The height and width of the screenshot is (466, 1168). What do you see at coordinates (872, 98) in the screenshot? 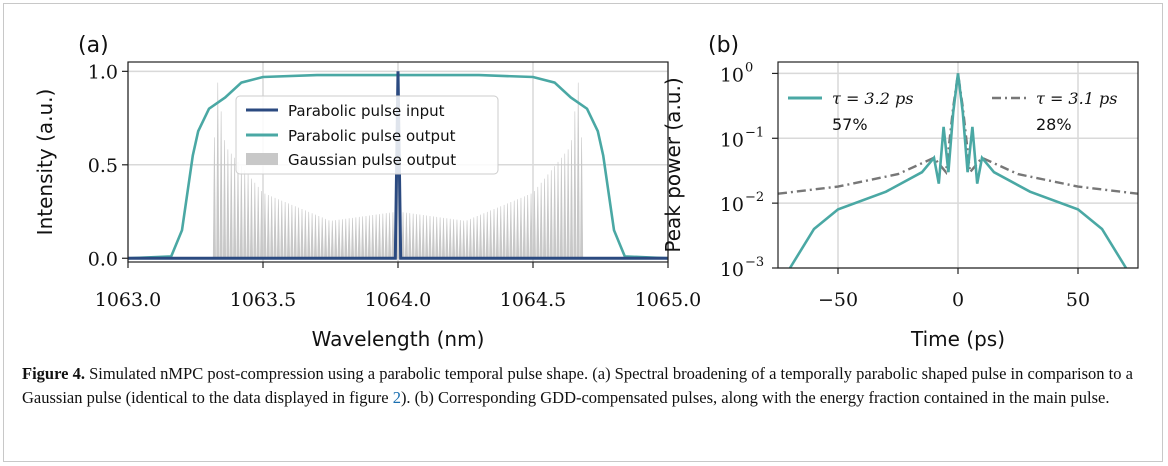
I see `legend-entry-tau-3.2: τ = 3.2 ps` at bounding box center [872, 98].